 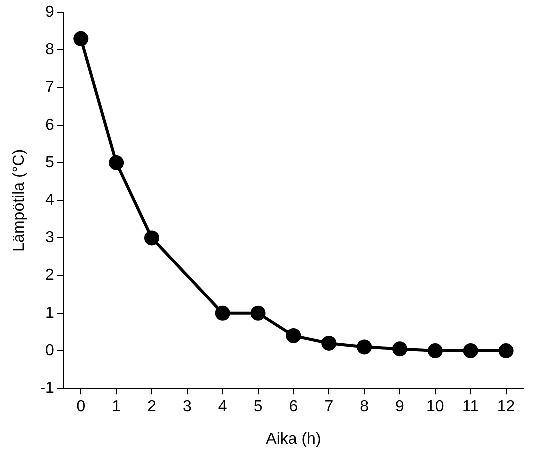 I want to click on x-tick-label: 0, so click(x=81, y=407).